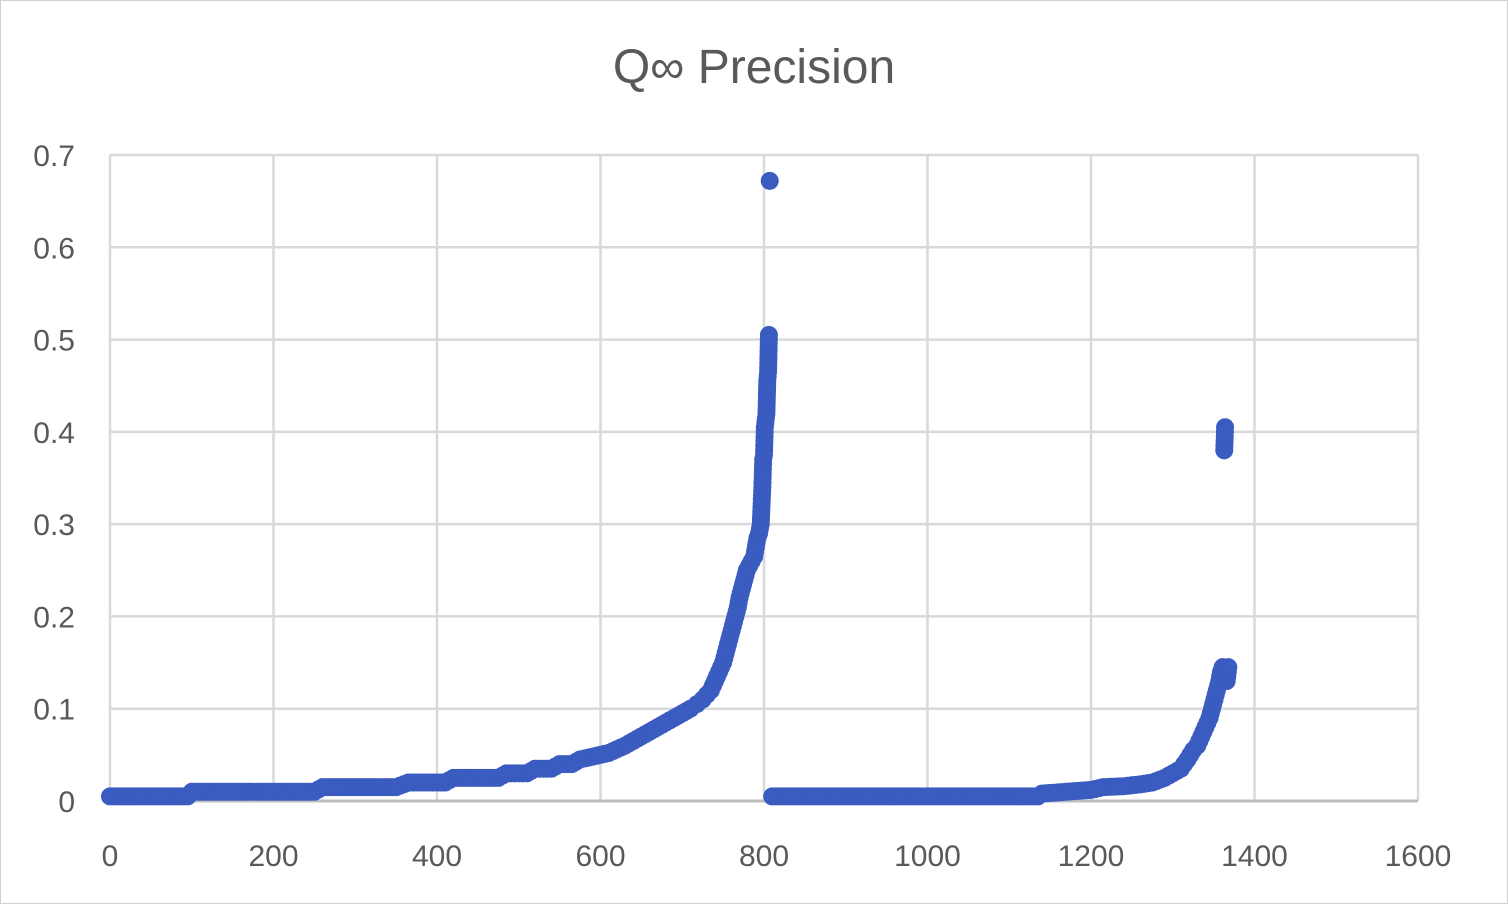 The height and width of the screenshot is (904, 1508). What do you see at coordinates (437, 856) in the screenshot?
I see `x-tick-label: 400` at bounding box center [437, 856].